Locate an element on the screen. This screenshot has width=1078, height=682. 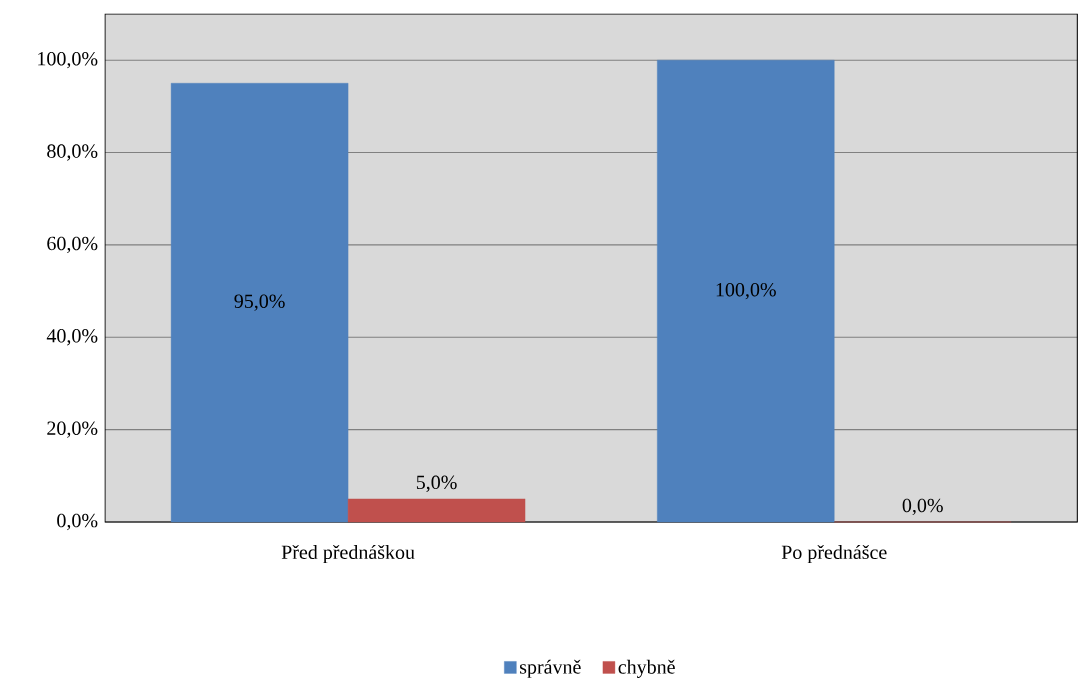
legend-label: správně is located at coordinates (550, 668).